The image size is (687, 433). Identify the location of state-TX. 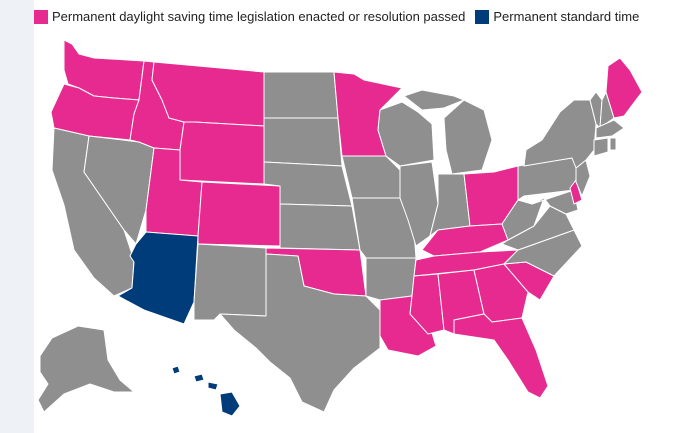
(300, 333).